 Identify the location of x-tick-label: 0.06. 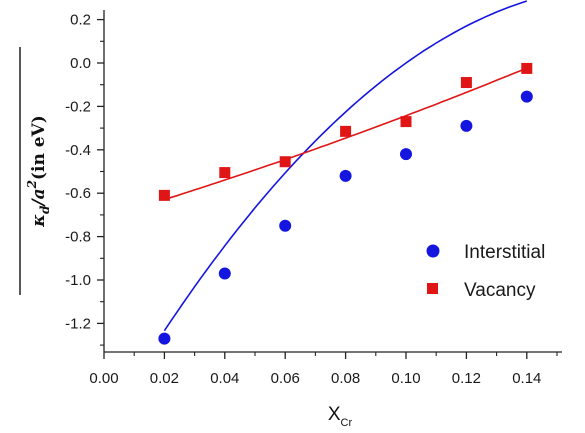
(285, 378).